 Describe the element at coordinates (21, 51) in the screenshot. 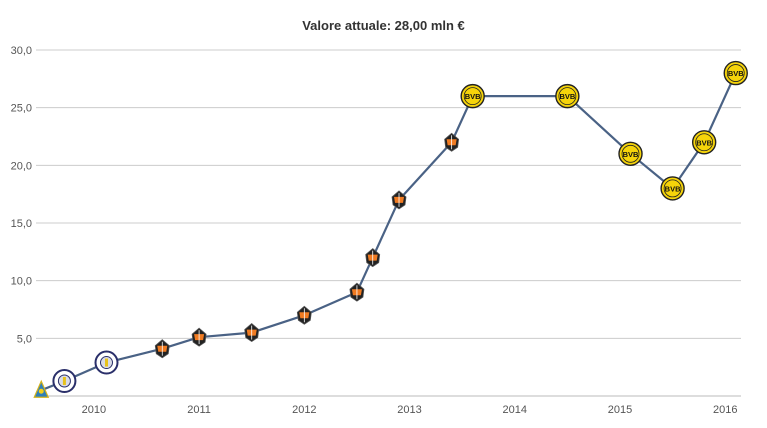

I see `y-tick-label: 30,0` at that location.